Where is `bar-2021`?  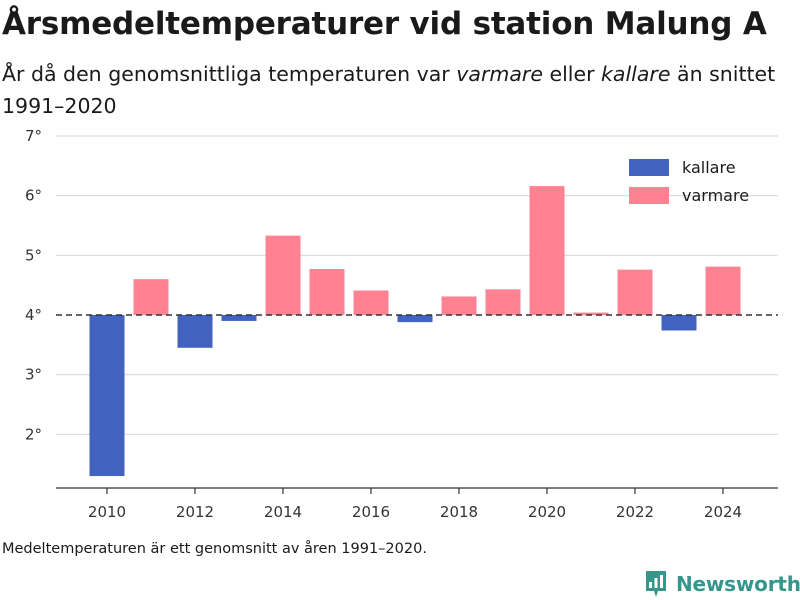
bar-2021 is located at coordinates (591, 313).